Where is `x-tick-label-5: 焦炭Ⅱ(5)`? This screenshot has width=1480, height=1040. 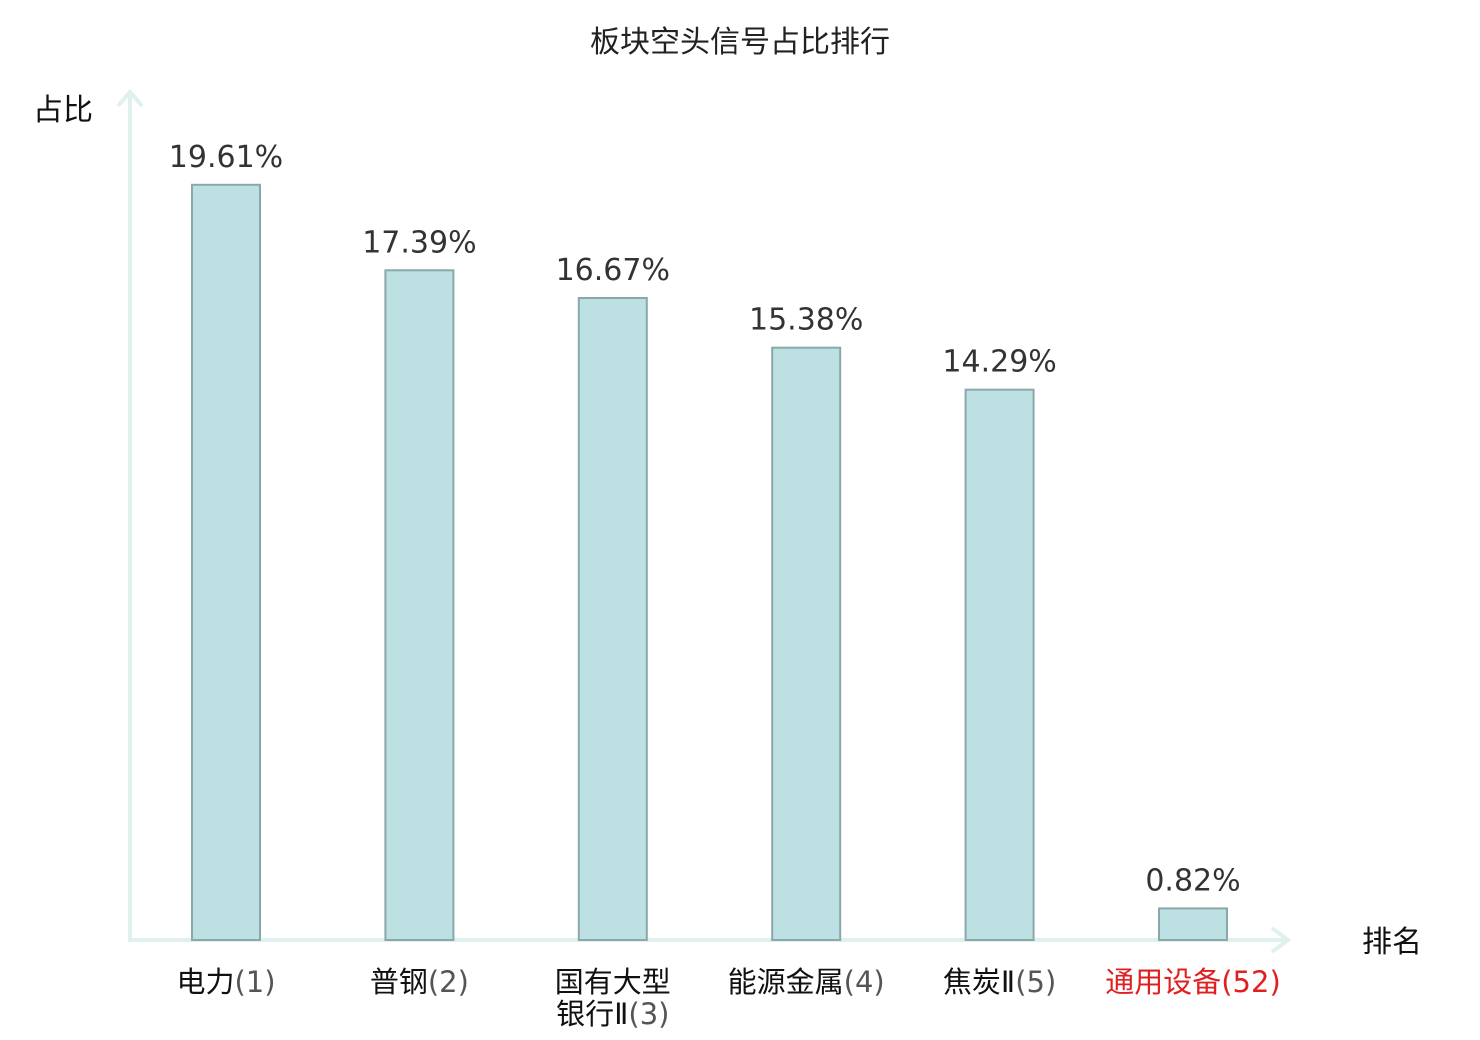
x-tick-label-5: 焦炭Ⅱ(5) is located at coordinates (999, 982).